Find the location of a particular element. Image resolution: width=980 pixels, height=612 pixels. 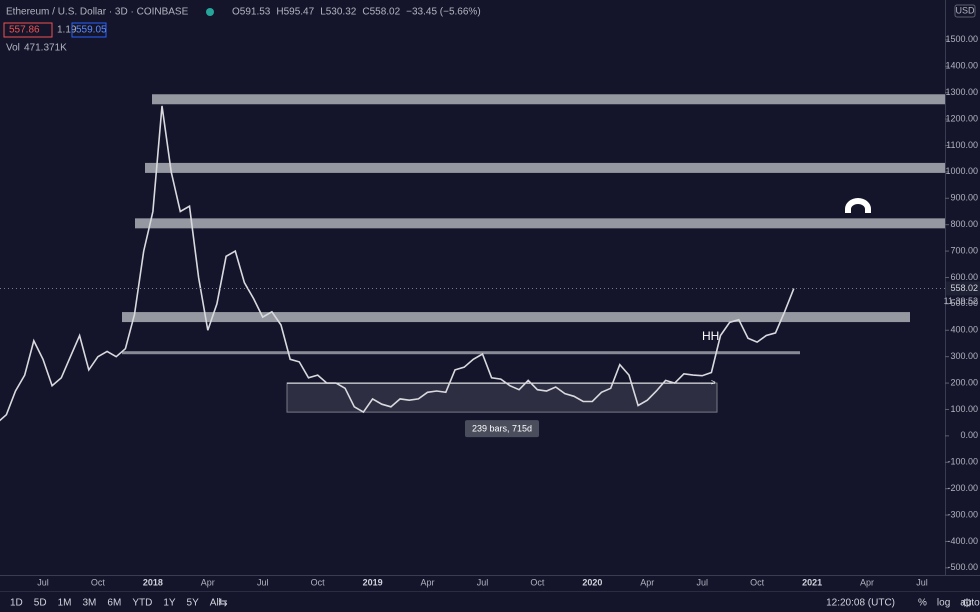

volume-value: 471.371K is located at coordinates (45, 48).